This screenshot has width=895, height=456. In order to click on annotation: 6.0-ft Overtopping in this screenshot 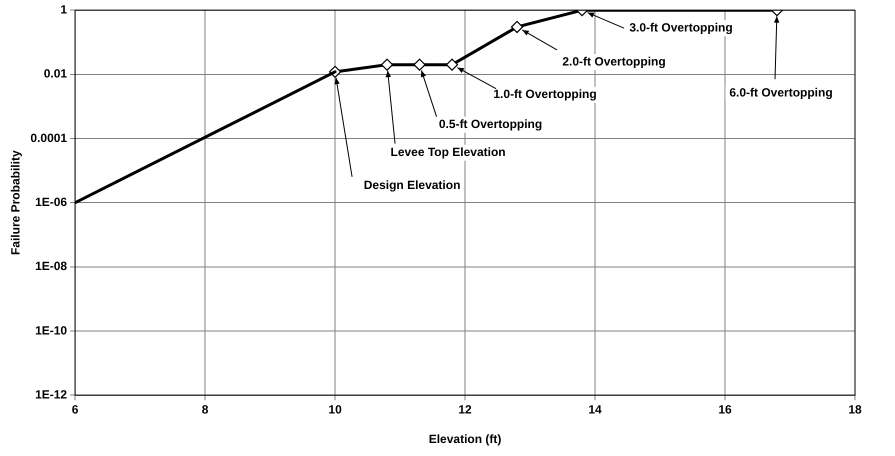, I will do `click(781, 93)`.